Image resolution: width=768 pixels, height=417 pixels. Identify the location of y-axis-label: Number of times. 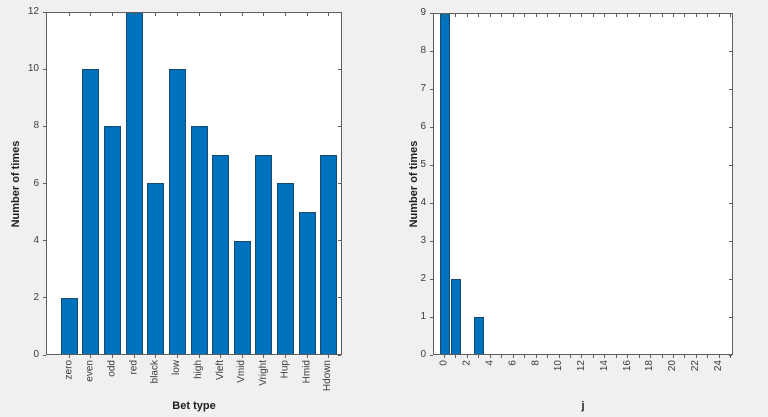
(414, 184).